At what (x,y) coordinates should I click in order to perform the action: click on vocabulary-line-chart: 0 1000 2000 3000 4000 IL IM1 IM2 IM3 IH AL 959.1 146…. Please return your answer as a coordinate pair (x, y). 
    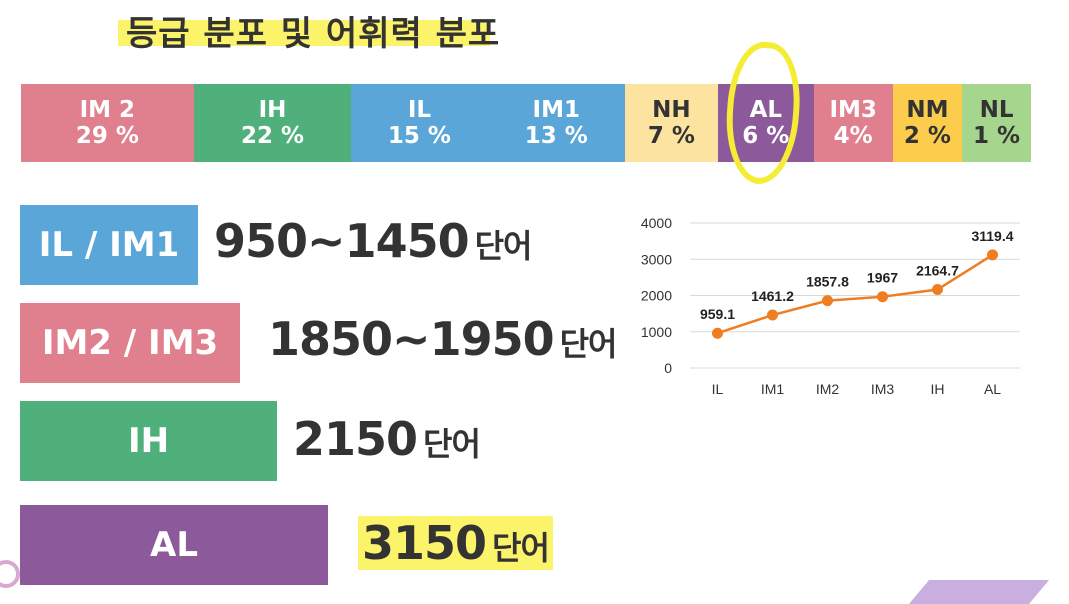
    Looking at the image, I should click on (830, 306).